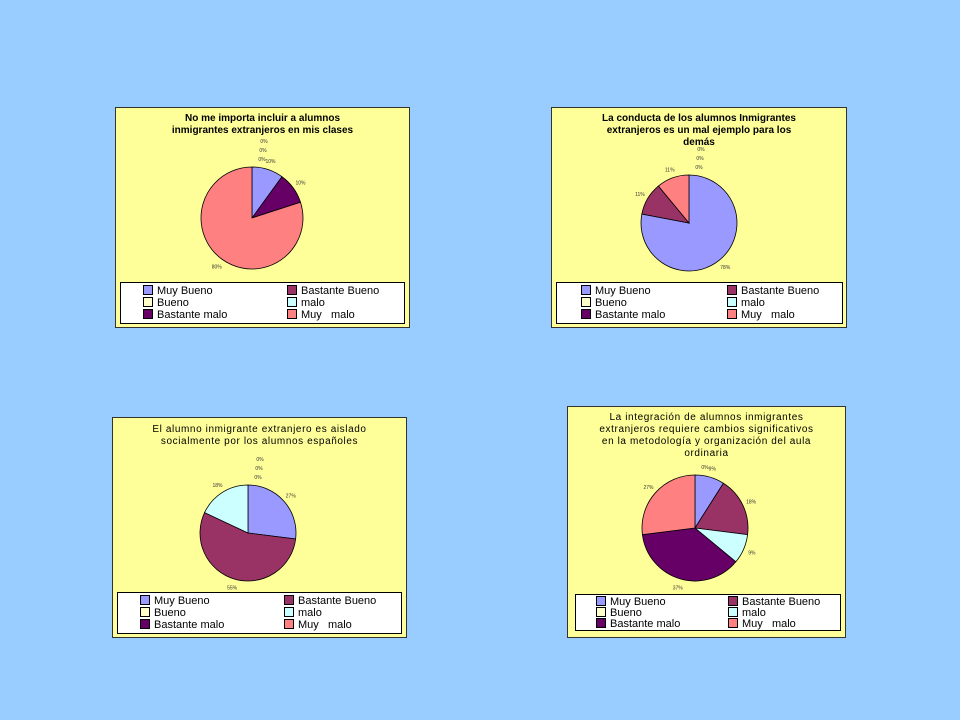 The height and width of the screenshot is (720, 960). I want to click on pie-data-label: 10%, so click(270, 162).